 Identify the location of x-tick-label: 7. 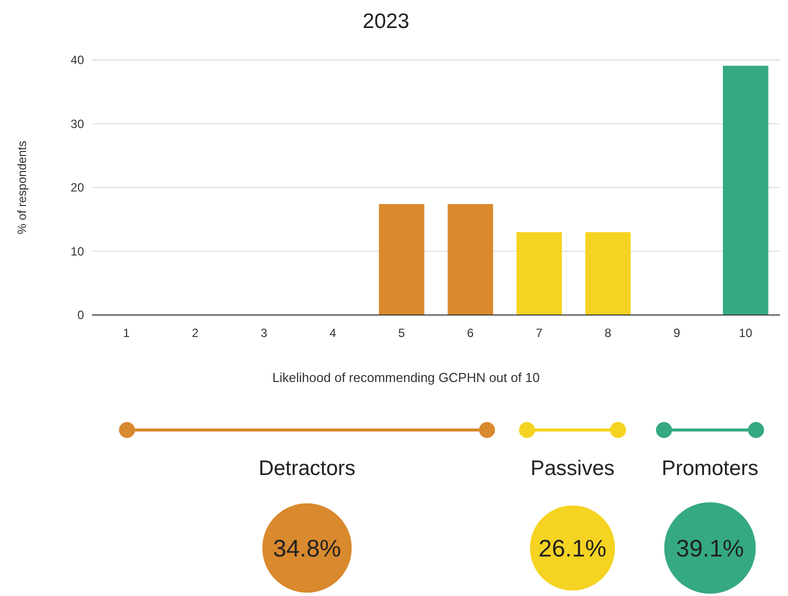
(539, 333).